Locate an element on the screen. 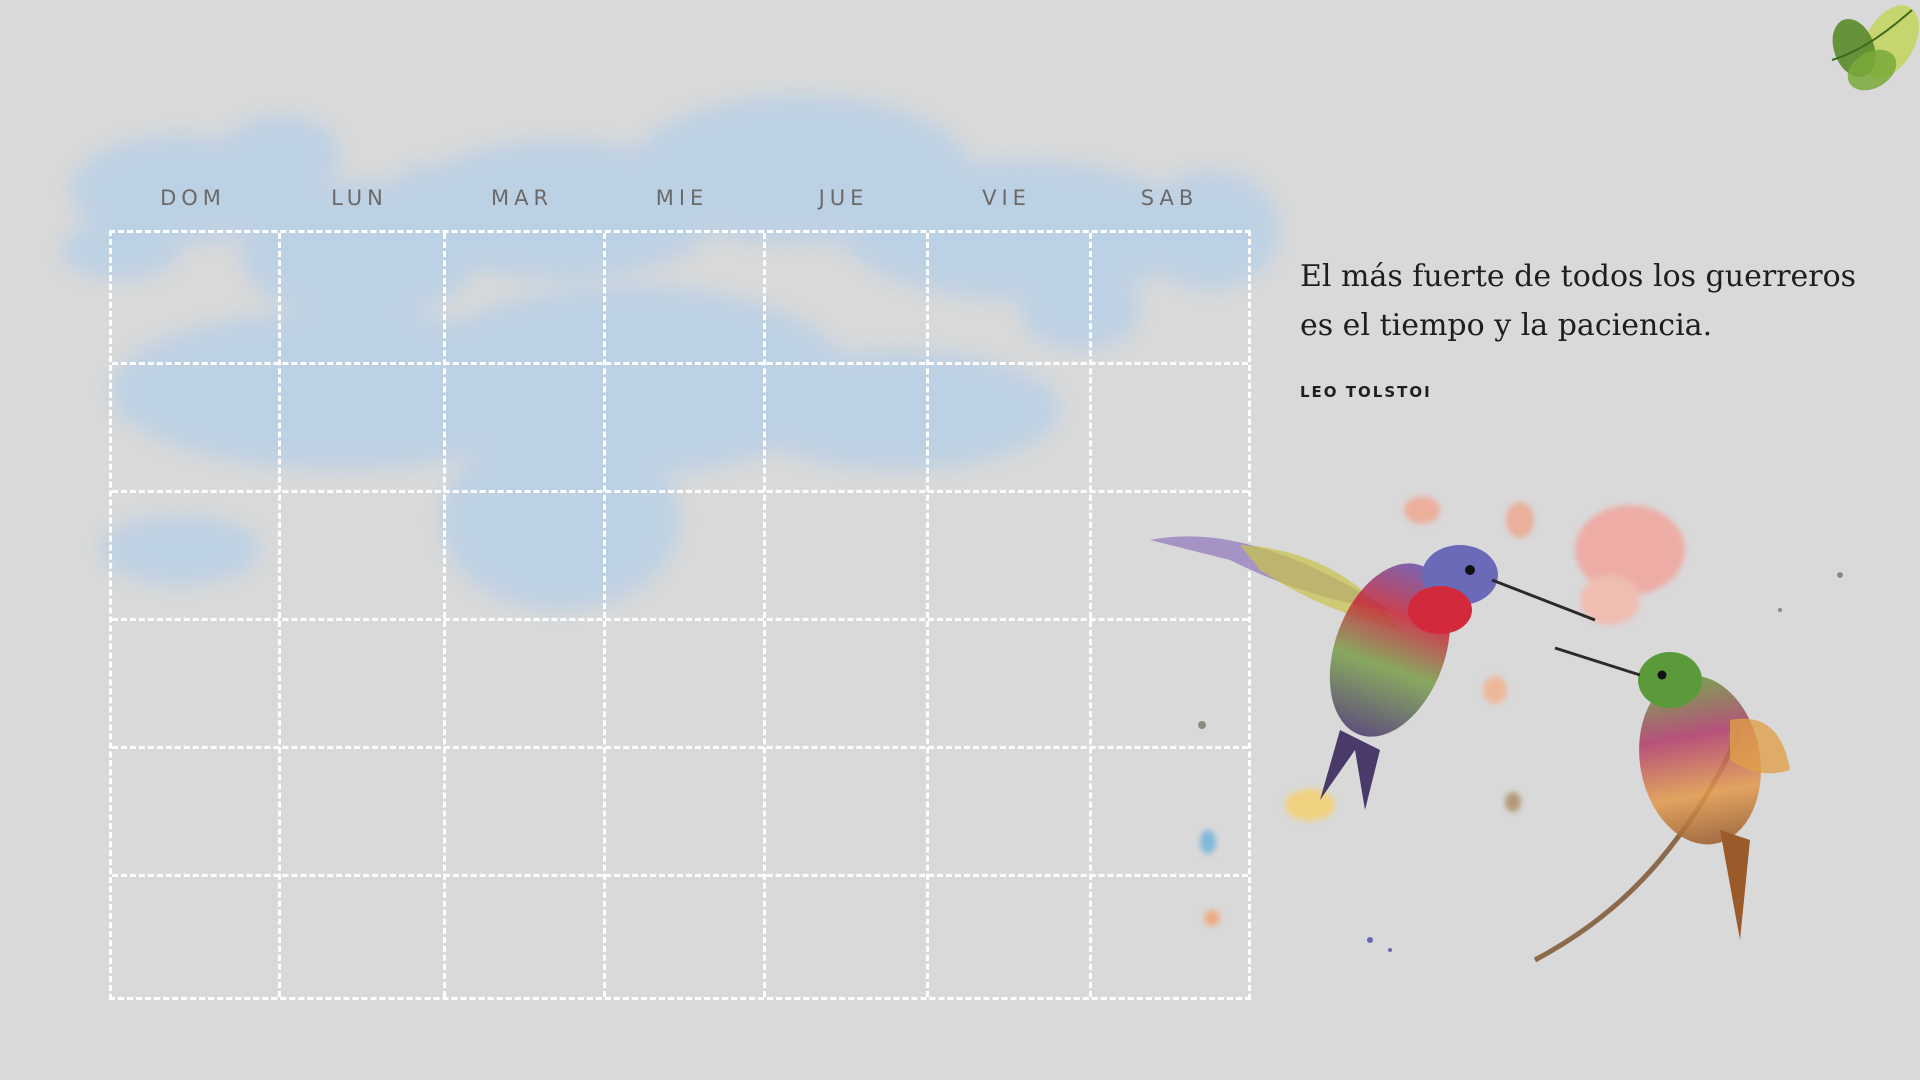 The height and width of the screenshot is (1080, 1920). day-header-thursday: JUE is located at coordinates (843, 198).